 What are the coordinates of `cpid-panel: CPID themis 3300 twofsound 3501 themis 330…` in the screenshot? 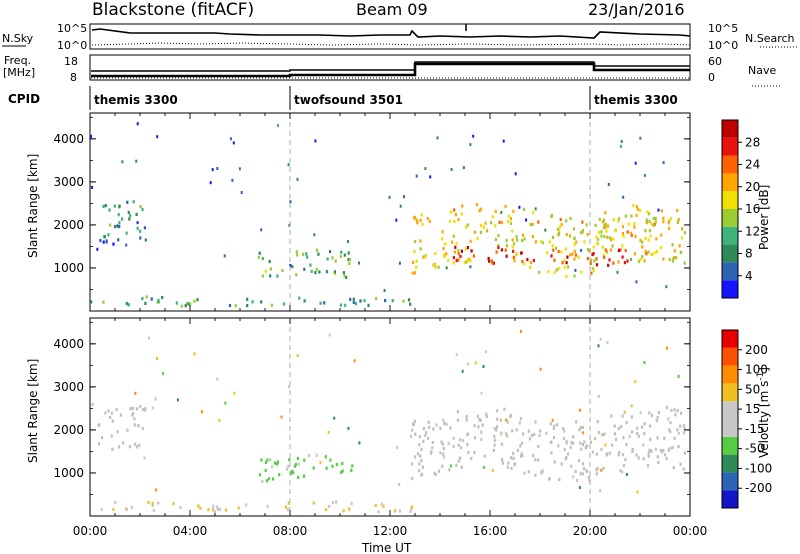 It's located at (343, 98).